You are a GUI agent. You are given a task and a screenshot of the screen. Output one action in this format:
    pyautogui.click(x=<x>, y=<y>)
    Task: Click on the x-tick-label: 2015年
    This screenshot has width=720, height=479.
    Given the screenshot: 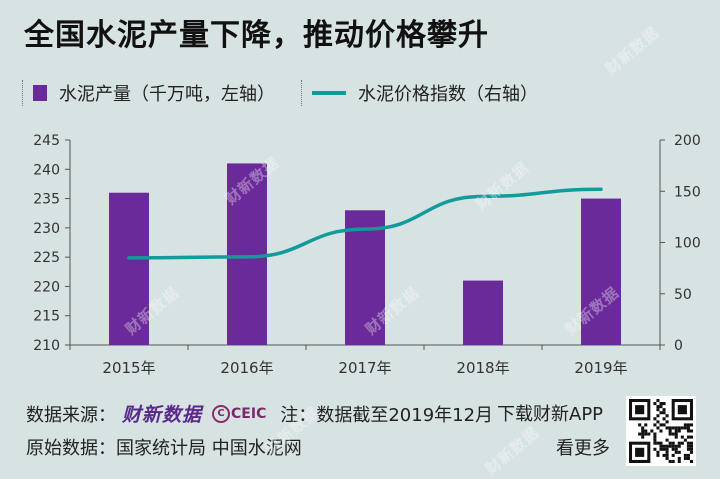 What is the action you would take?
    pyautogui.click(x=128, y=368)
    